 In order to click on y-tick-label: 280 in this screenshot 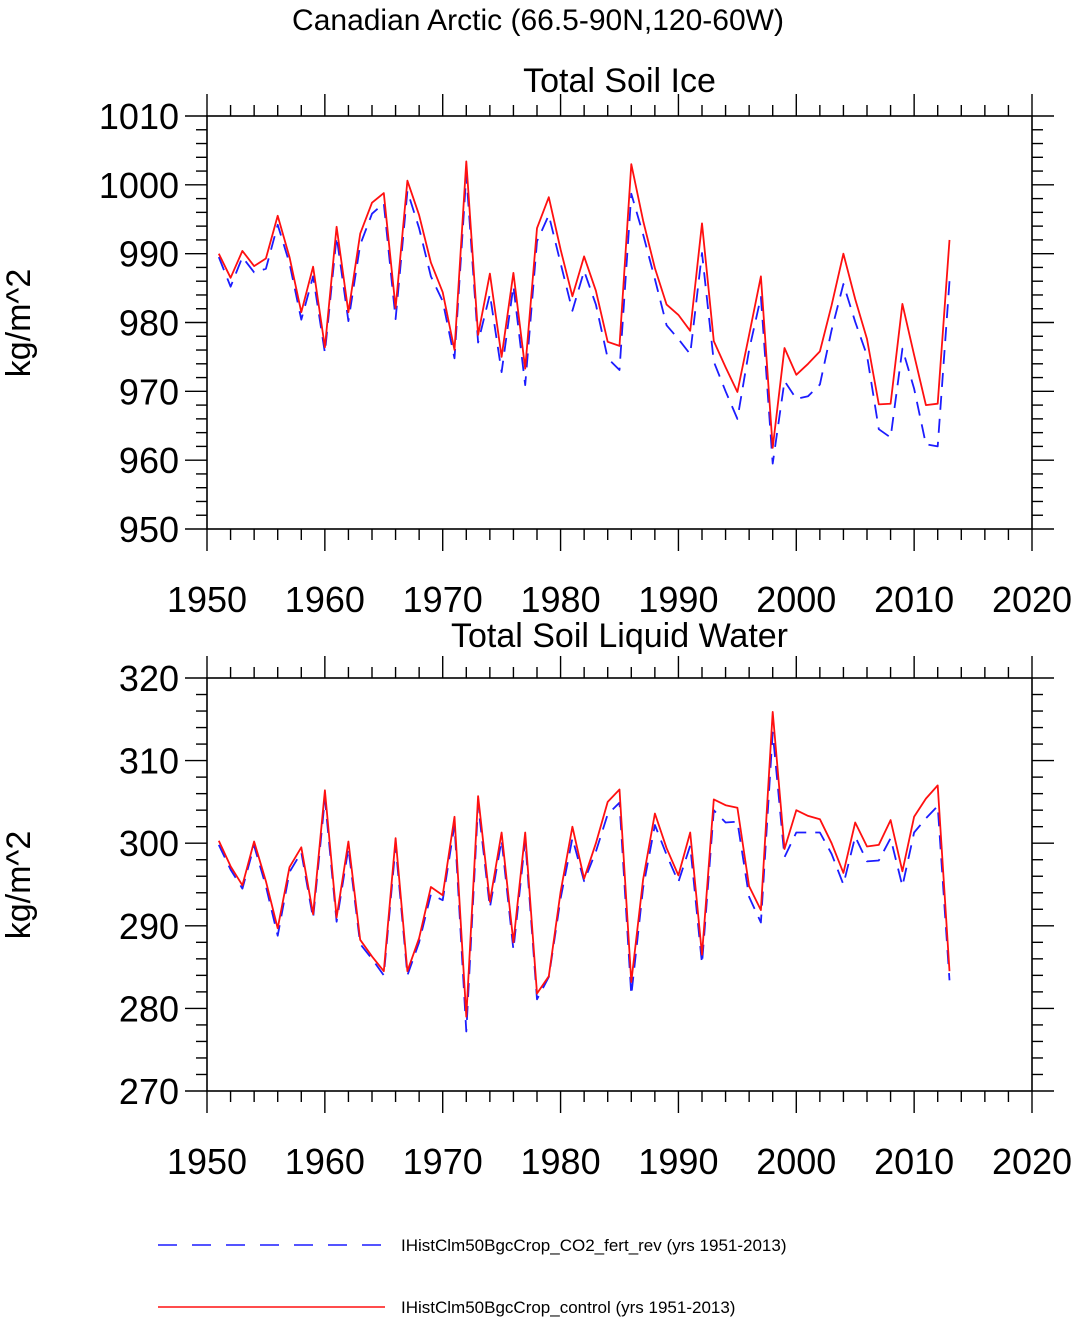, I will do `click(149, 1008)`.